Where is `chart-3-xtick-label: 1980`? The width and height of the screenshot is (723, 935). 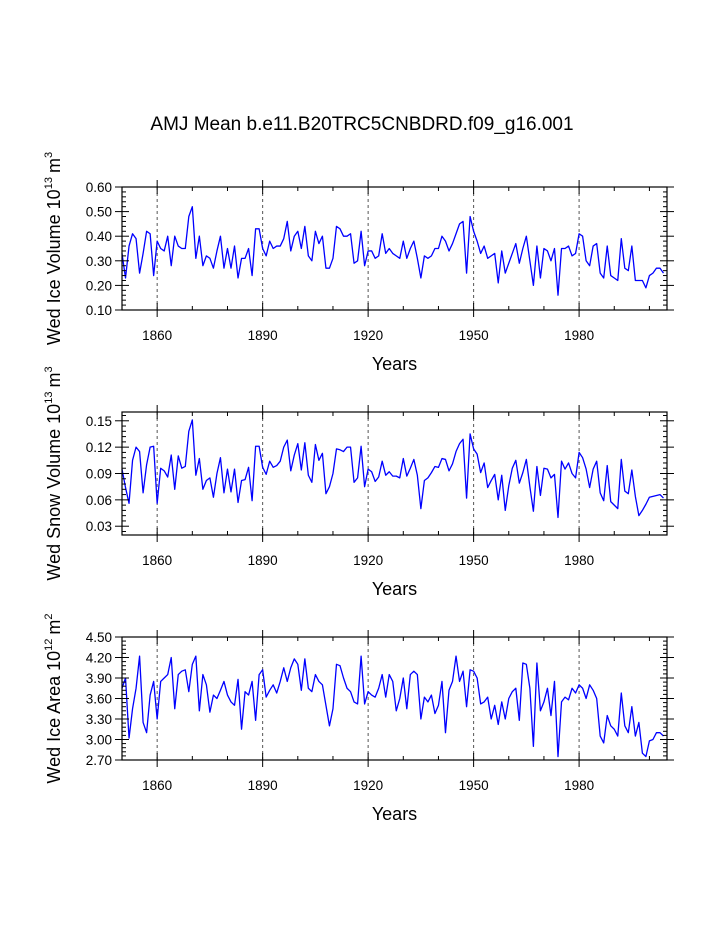 chart-3-xtick-label: 1980 is located at coordinates (579, 785).